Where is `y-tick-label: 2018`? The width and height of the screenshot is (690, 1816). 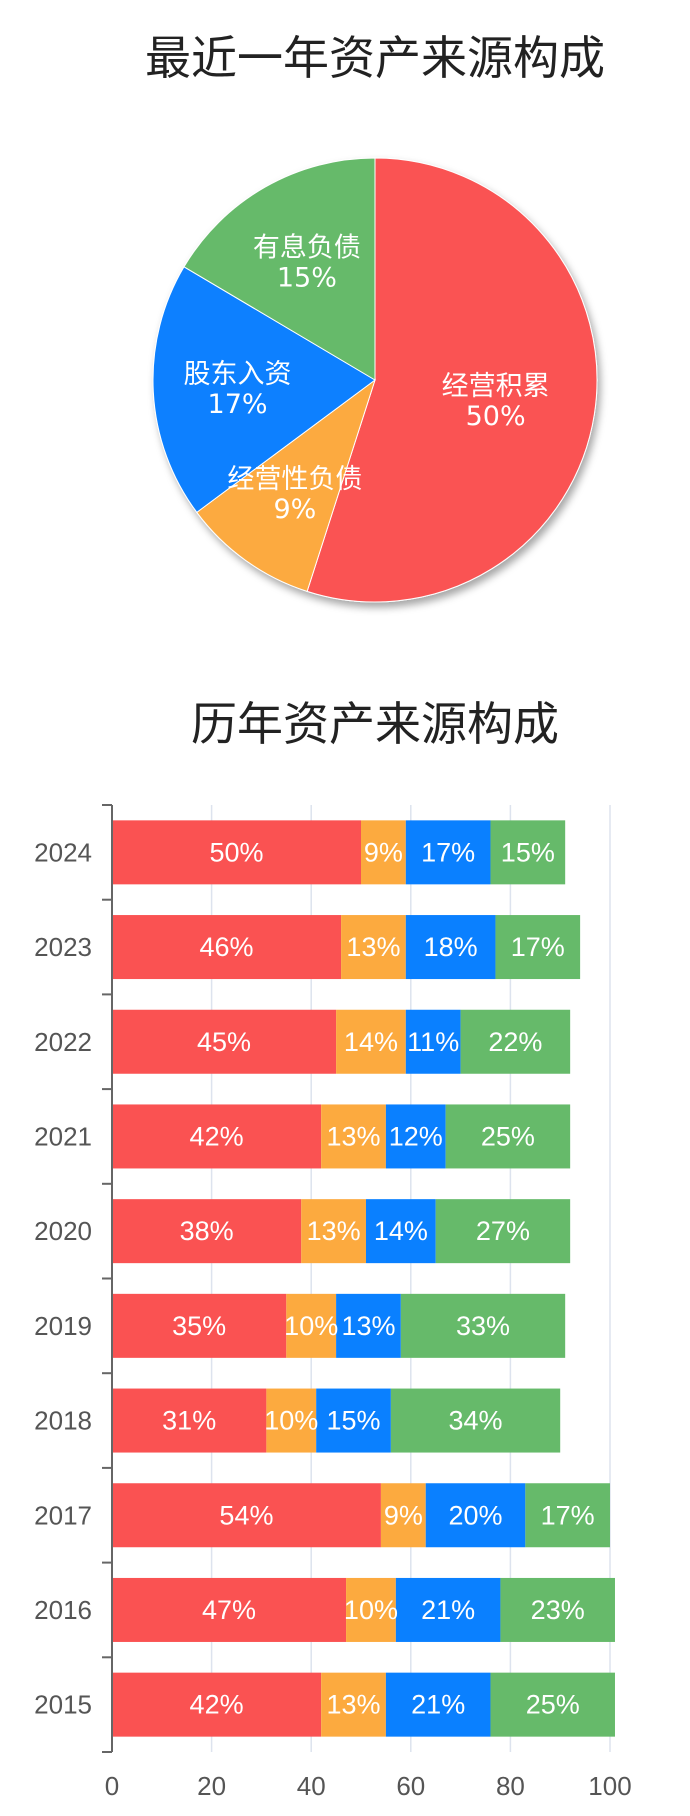
y-tick-label: 2018 is located at coordinates (63, 1421).